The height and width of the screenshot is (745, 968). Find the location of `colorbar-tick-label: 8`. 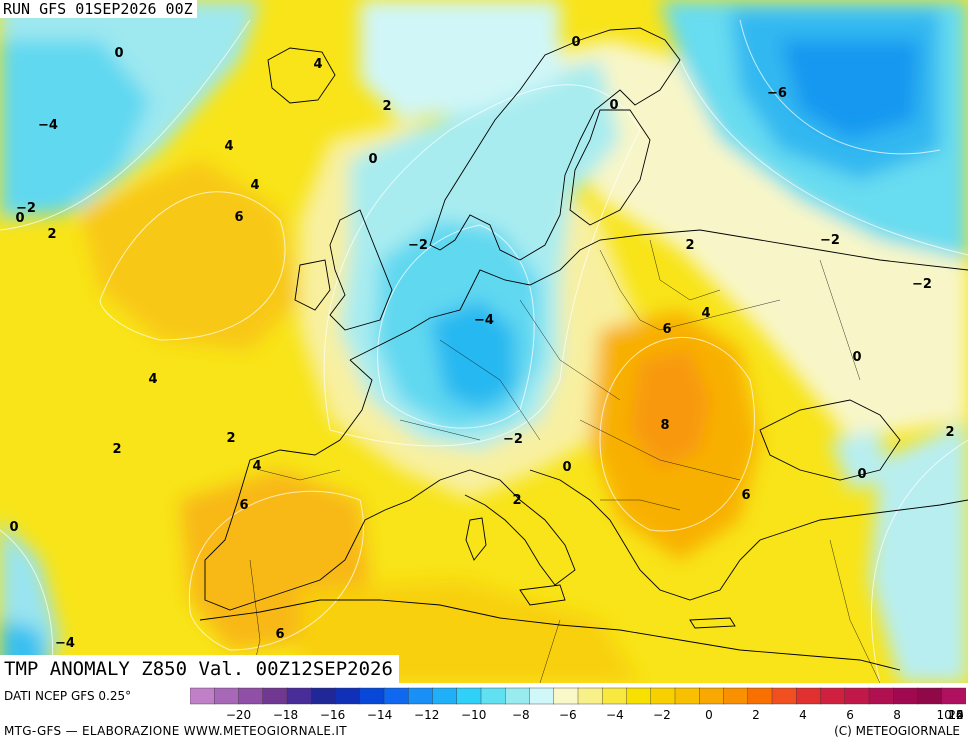

colorbar-tick-label: 8 is located at coordinates (897, 715).